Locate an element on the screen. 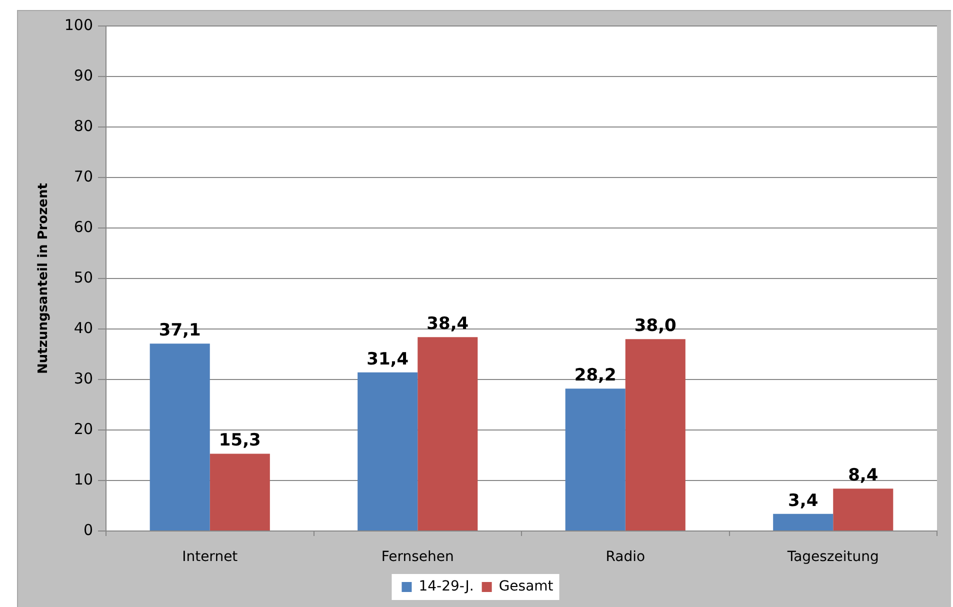 The image size is (953, 607). y-tick-label: 0 is located at coordinates (88, 529).